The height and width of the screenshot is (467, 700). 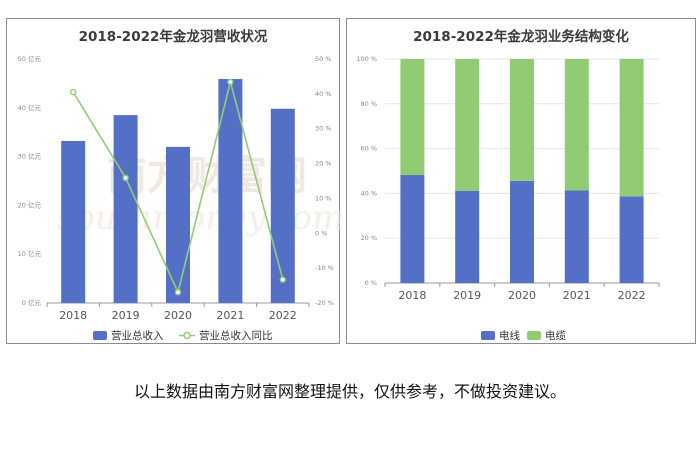 I want to click on y-tick-label: 0 %, so click(x=371, y=283).